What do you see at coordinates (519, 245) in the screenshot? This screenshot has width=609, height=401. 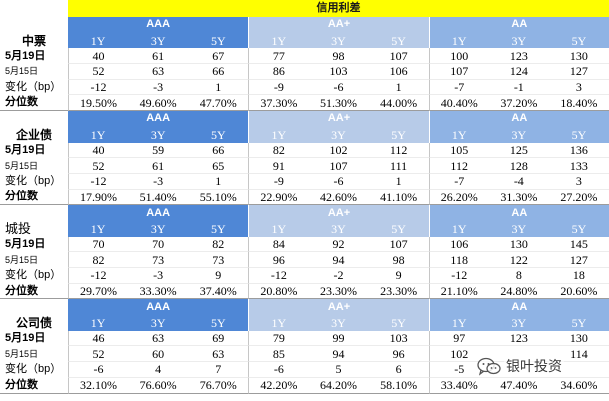 I see `spread-may19-cell: 130` at bounding box center [519, 245].